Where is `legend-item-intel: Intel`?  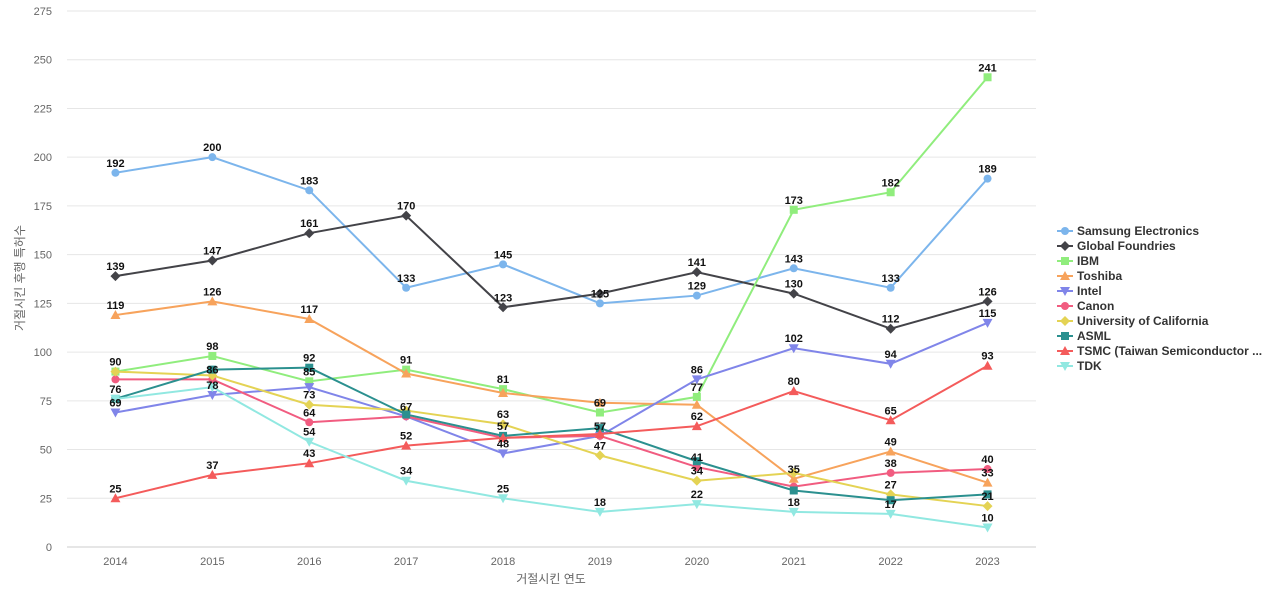
legend-item-intel: Intel is located at coordinates (1079, 291).